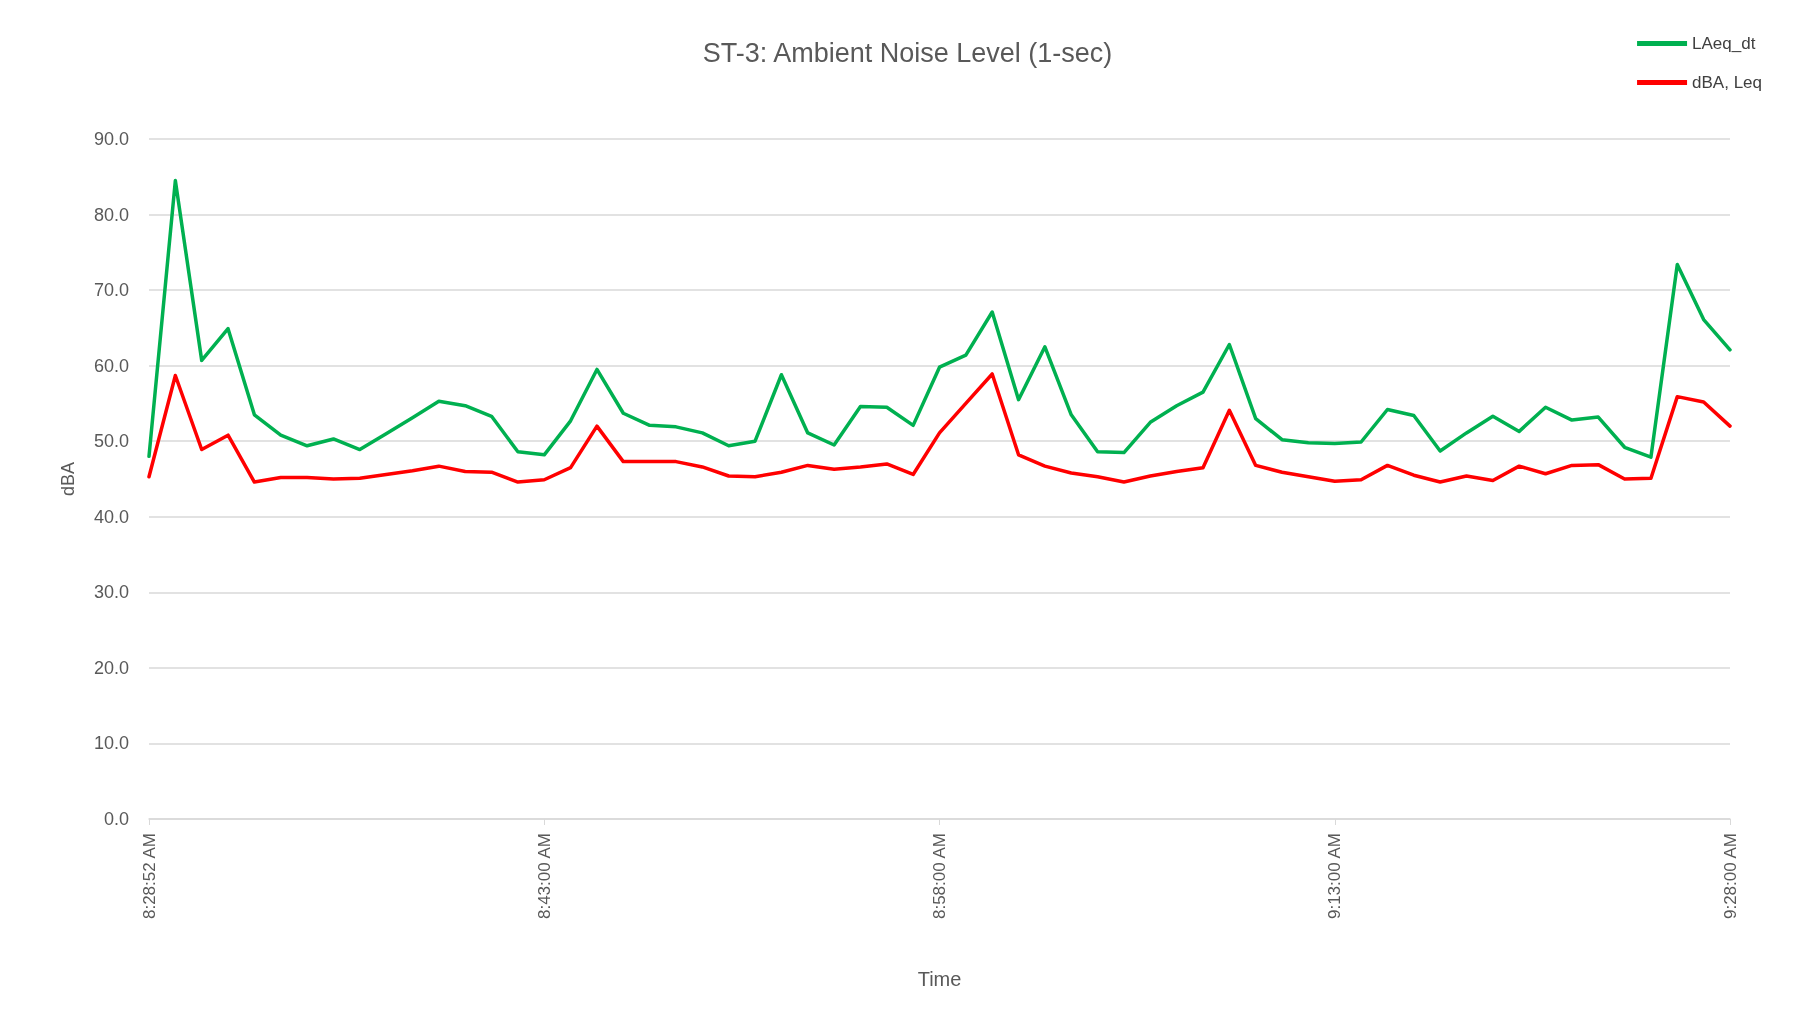 The height and width of the screenshot is (1029, 1815). I want to click on y-tick-label: 90.0, so click(111, 139).